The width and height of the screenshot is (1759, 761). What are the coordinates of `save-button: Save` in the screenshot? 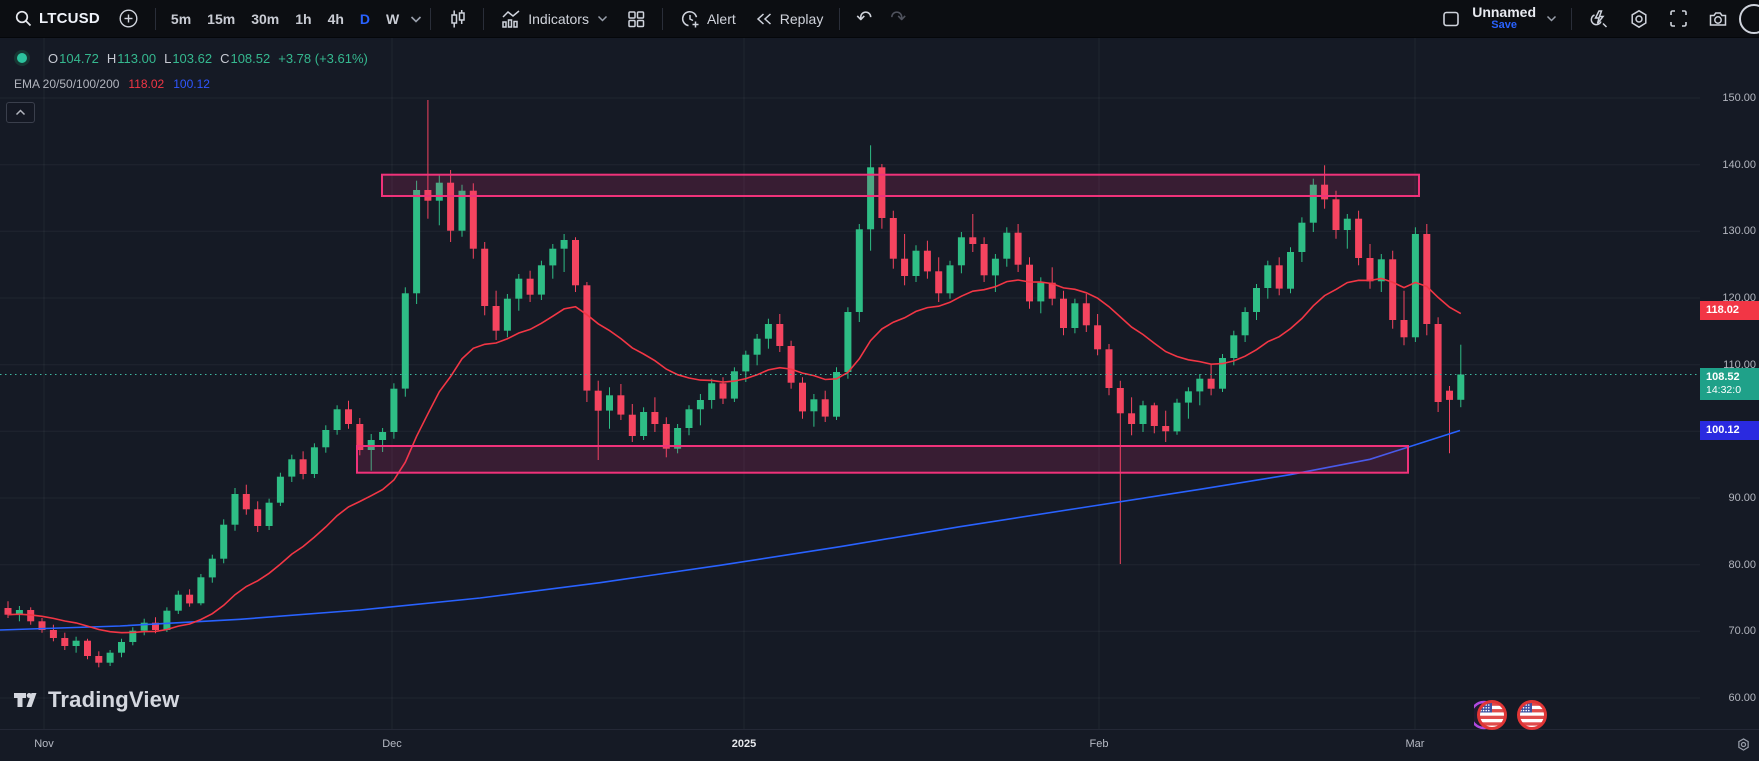 It's located at (1504, 25).